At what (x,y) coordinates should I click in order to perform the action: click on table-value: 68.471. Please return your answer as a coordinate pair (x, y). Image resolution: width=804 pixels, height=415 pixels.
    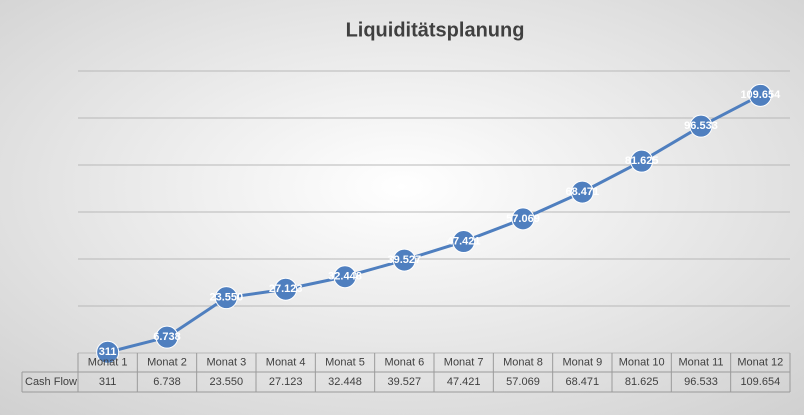
    Looking at the image, I should click on (583, 382).